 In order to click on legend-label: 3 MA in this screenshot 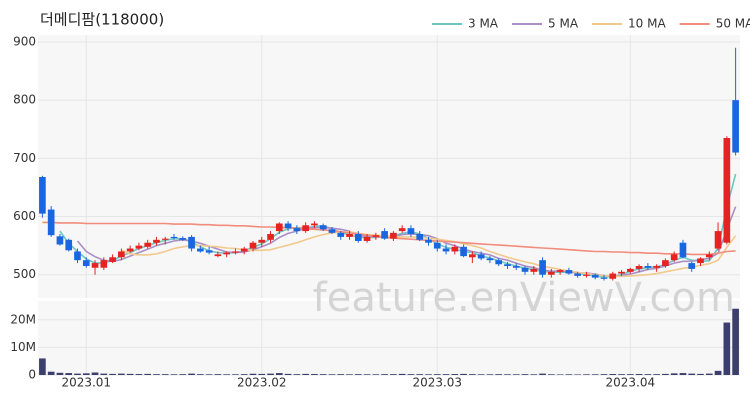, I will do `click(483, 24)`.